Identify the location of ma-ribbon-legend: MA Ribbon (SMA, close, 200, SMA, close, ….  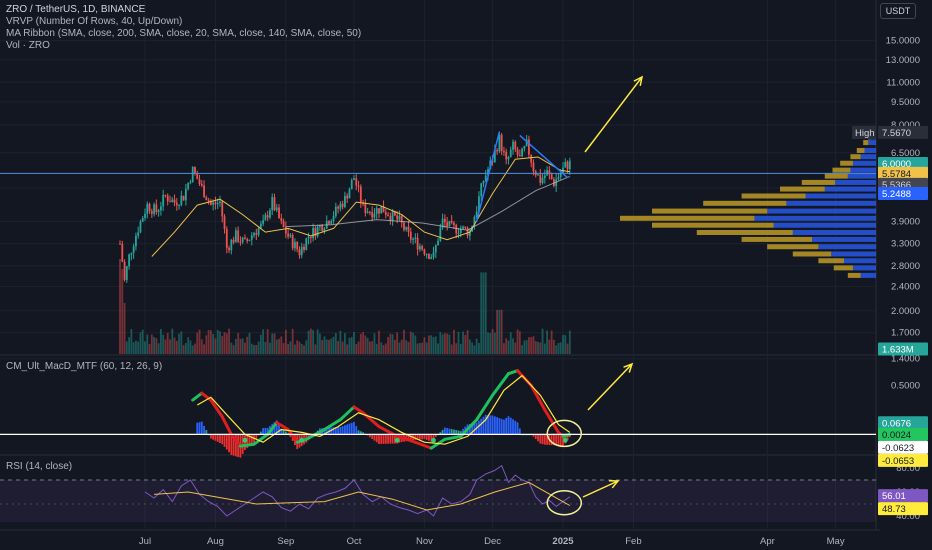
(184, 33).